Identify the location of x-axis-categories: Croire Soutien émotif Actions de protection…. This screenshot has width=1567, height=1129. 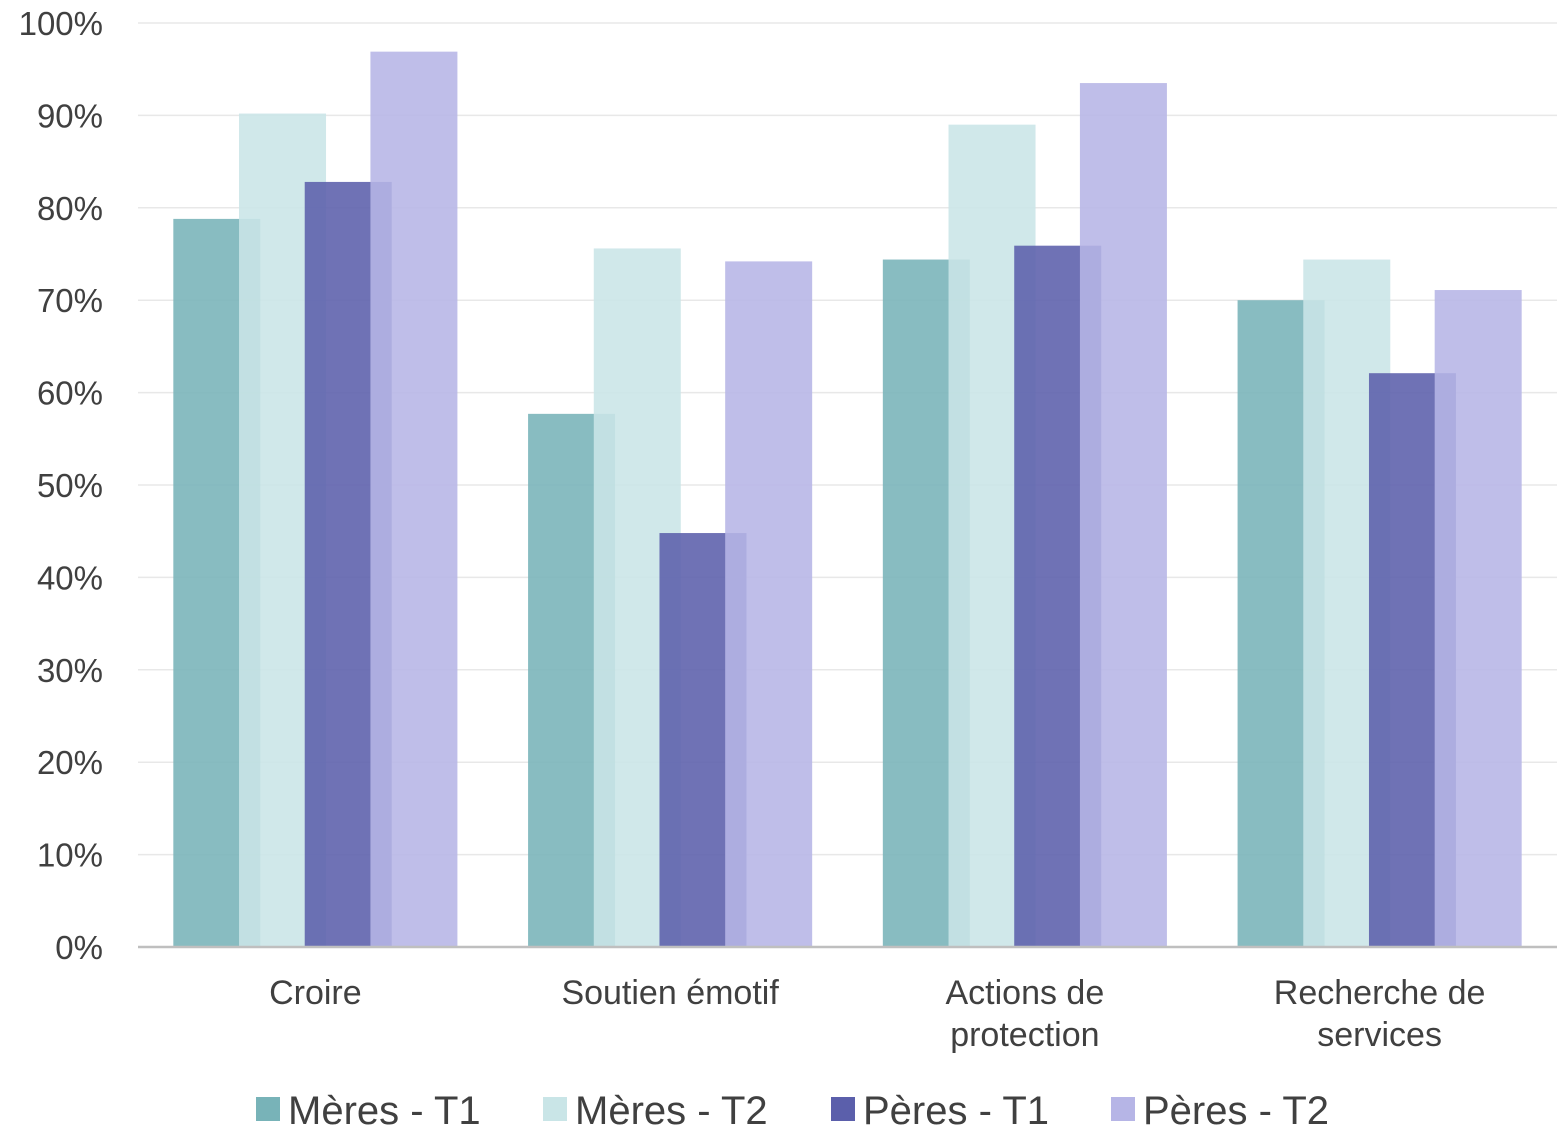
(877, 1014).